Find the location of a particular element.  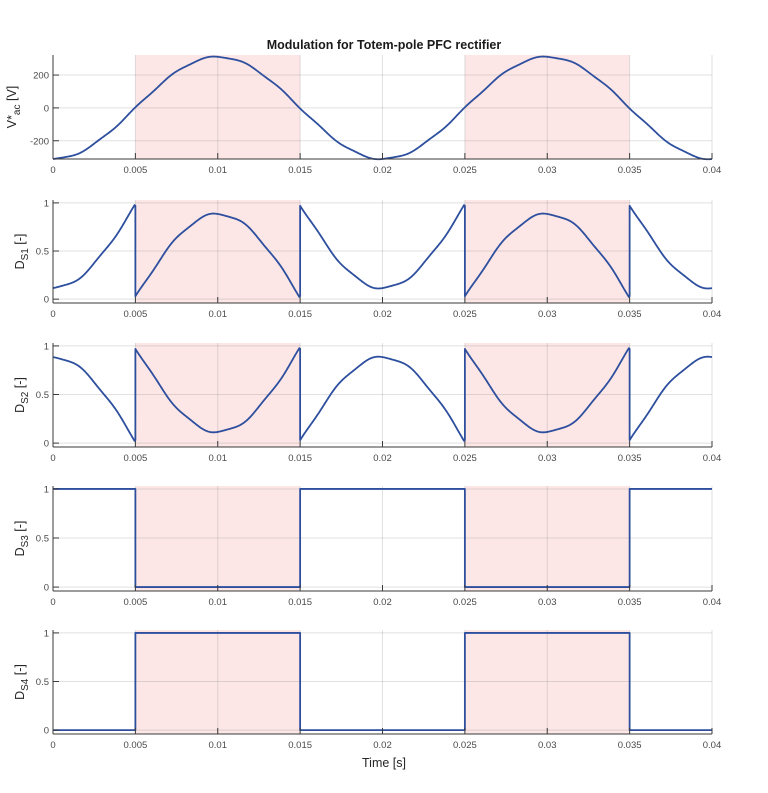

series-line-ds1 is located at coordinates (382, 251).